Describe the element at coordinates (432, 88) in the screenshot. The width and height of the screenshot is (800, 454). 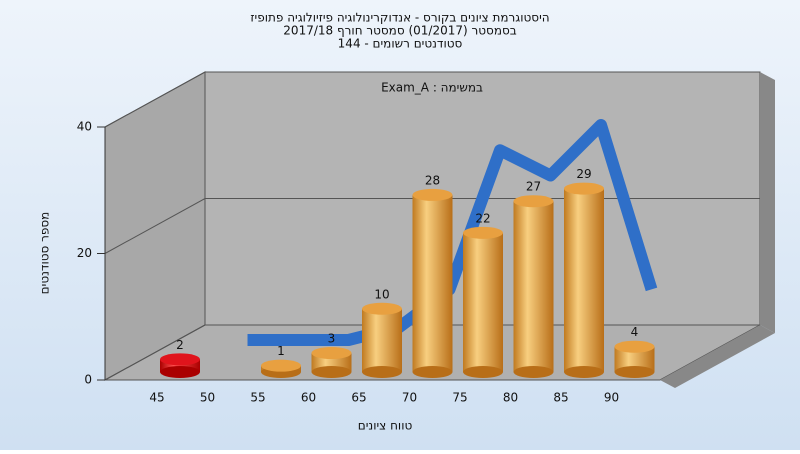
I see `annotation: Exam_A : במשימה` at that location.